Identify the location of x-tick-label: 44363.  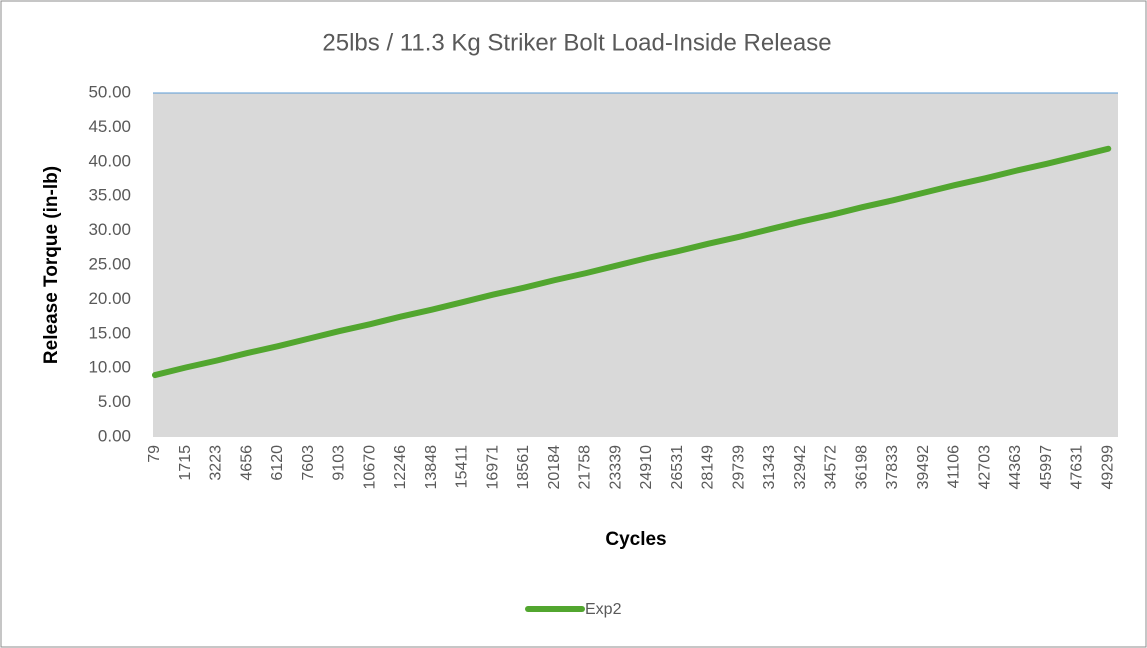
(1015, 467).